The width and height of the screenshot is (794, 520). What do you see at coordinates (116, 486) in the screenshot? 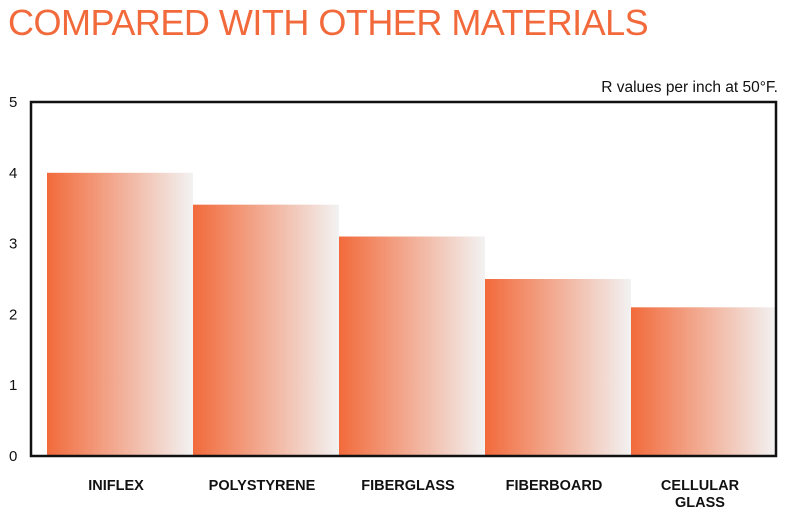
I see `x-category-label: INIFLEX` at bounding box center [116, 486].